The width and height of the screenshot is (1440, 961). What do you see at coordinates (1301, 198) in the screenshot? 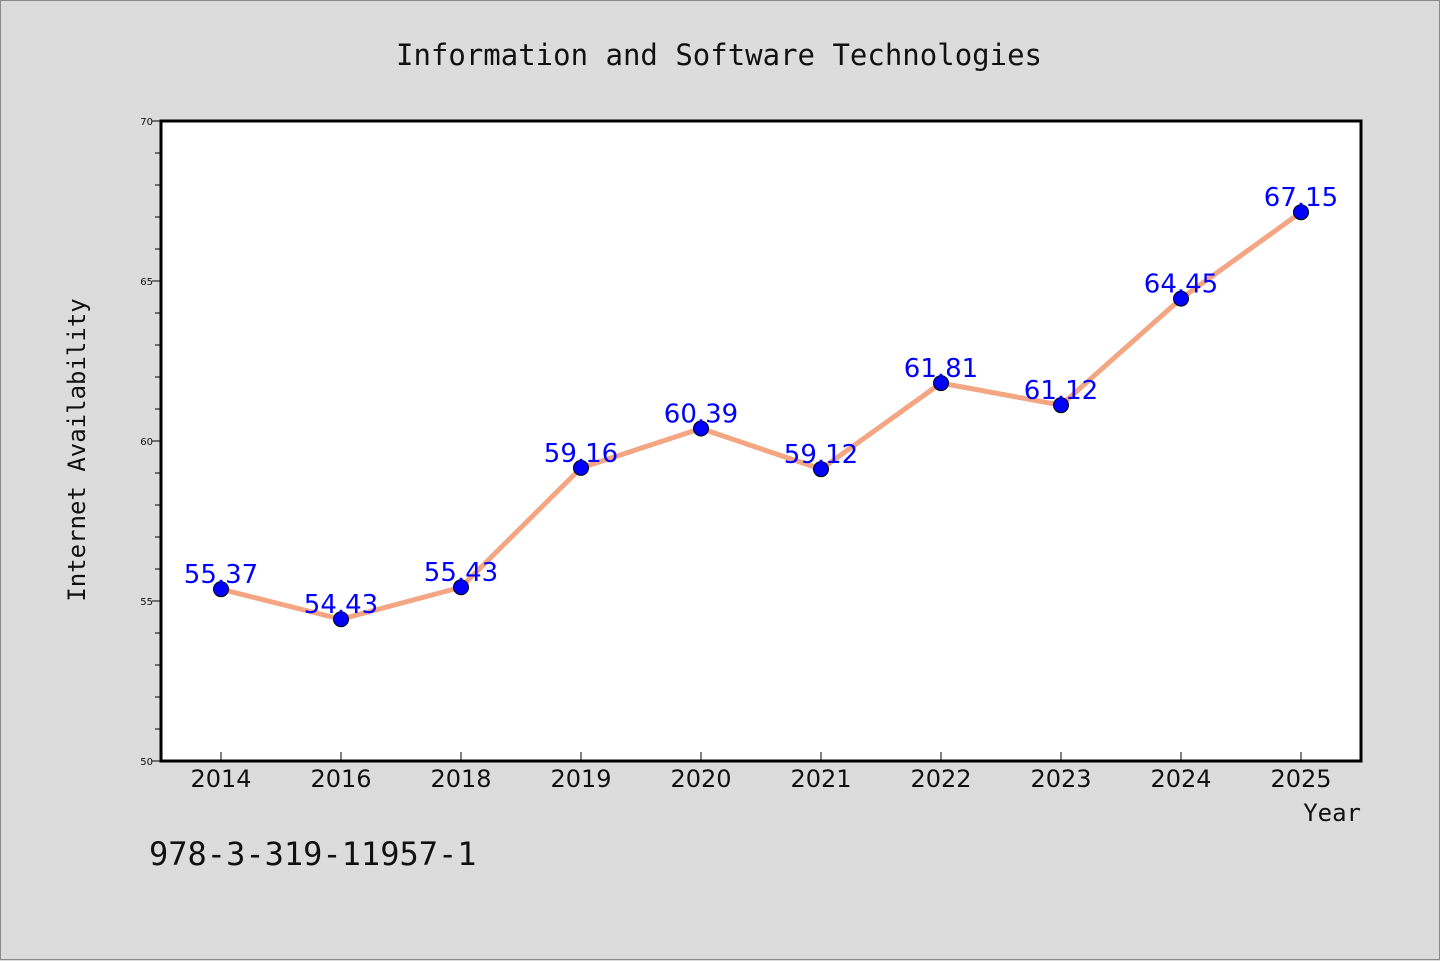
I see `data-label-2025: 67.15` at bounding box center [1301, 198].